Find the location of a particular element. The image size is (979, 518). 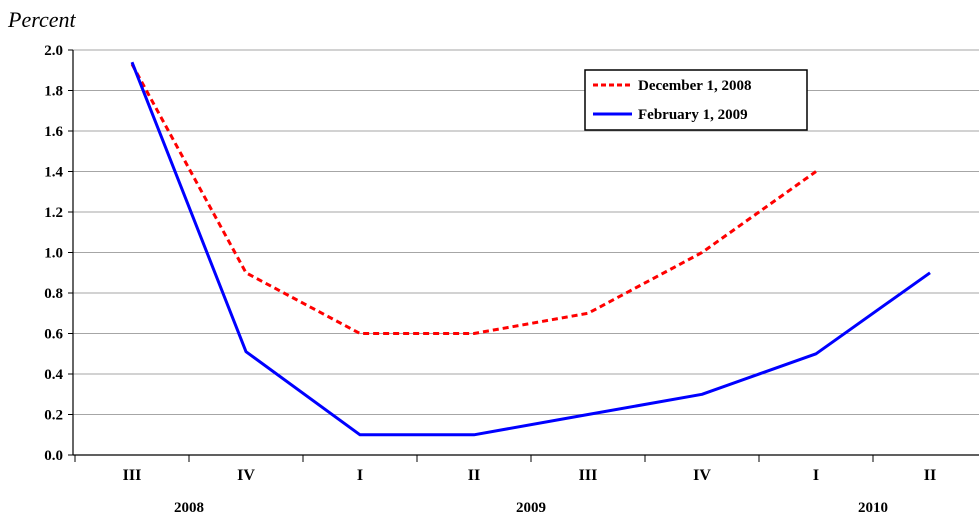

y-tick-label: 1.0 is located at coordinates (53, 254).